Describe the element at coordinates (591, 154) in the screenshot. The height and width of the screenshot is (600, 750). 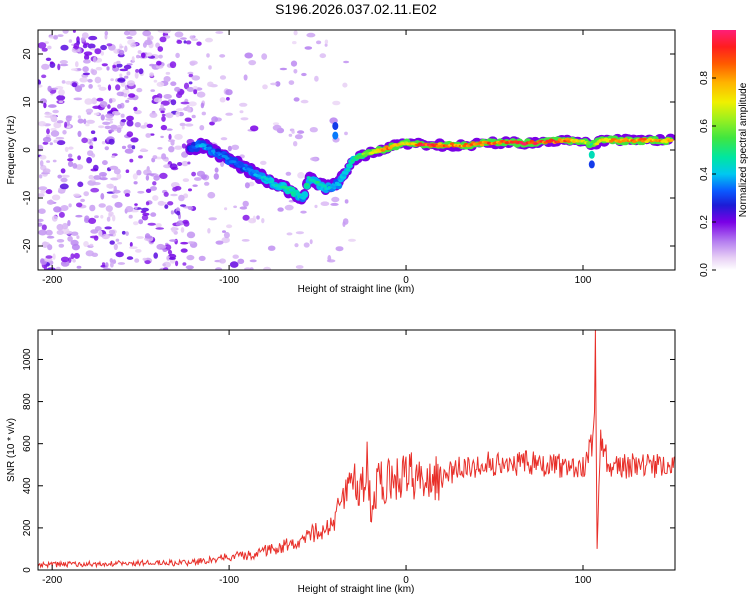
I see `trace-transient` at that location.